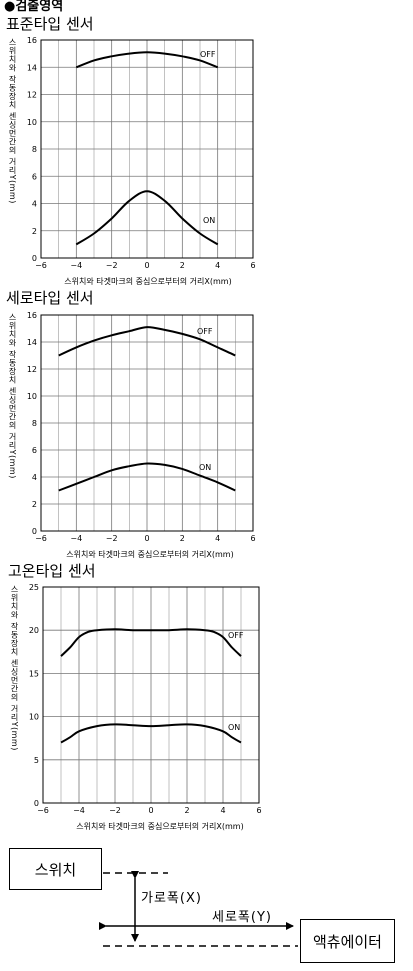 This screenshot has width=413, height=971. I want to click on y-axis-label: 세로폭(Y), so click(242, 917).